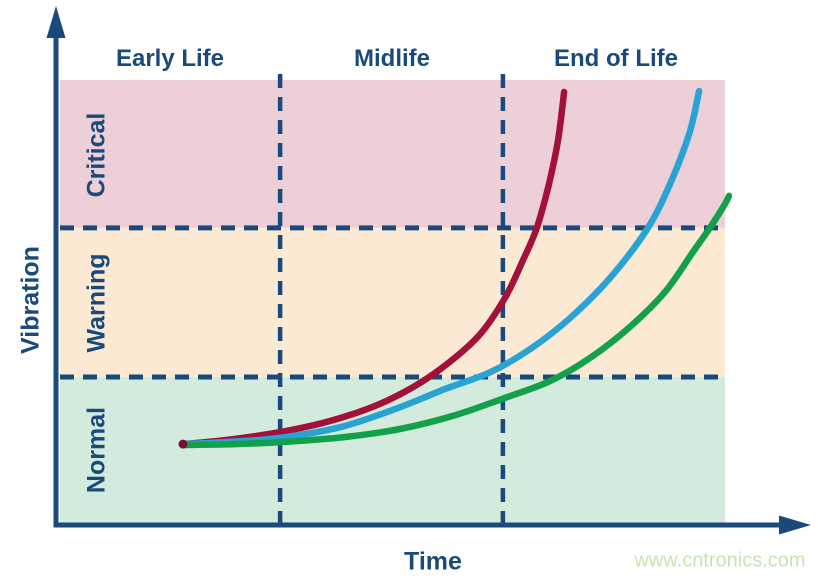  Describe the element at coordinates (392, 58) in the screenshot. I see `phase-label-midlife: Midlife` at that location.